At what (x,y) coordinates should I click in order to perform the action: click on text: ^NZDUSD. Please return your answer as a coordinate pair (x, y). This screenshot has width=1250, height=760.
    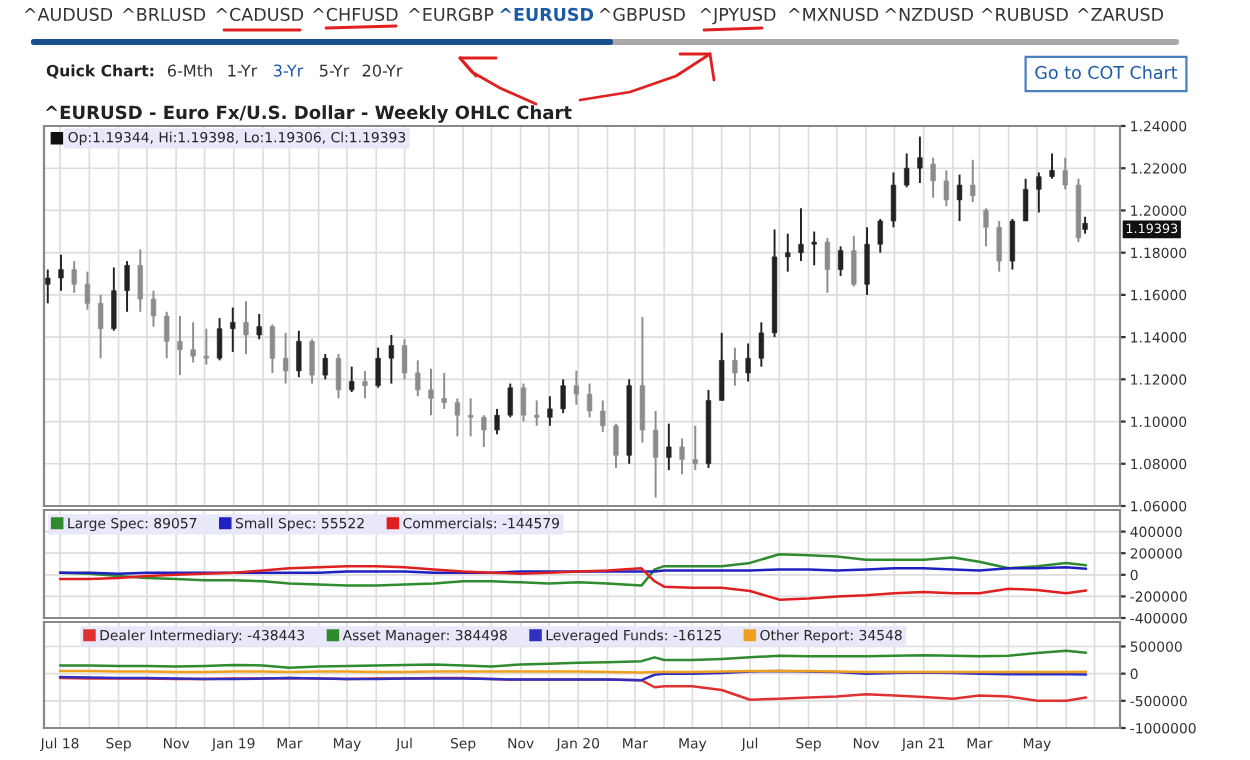
    Looking at the image, I should click on (929, 14).